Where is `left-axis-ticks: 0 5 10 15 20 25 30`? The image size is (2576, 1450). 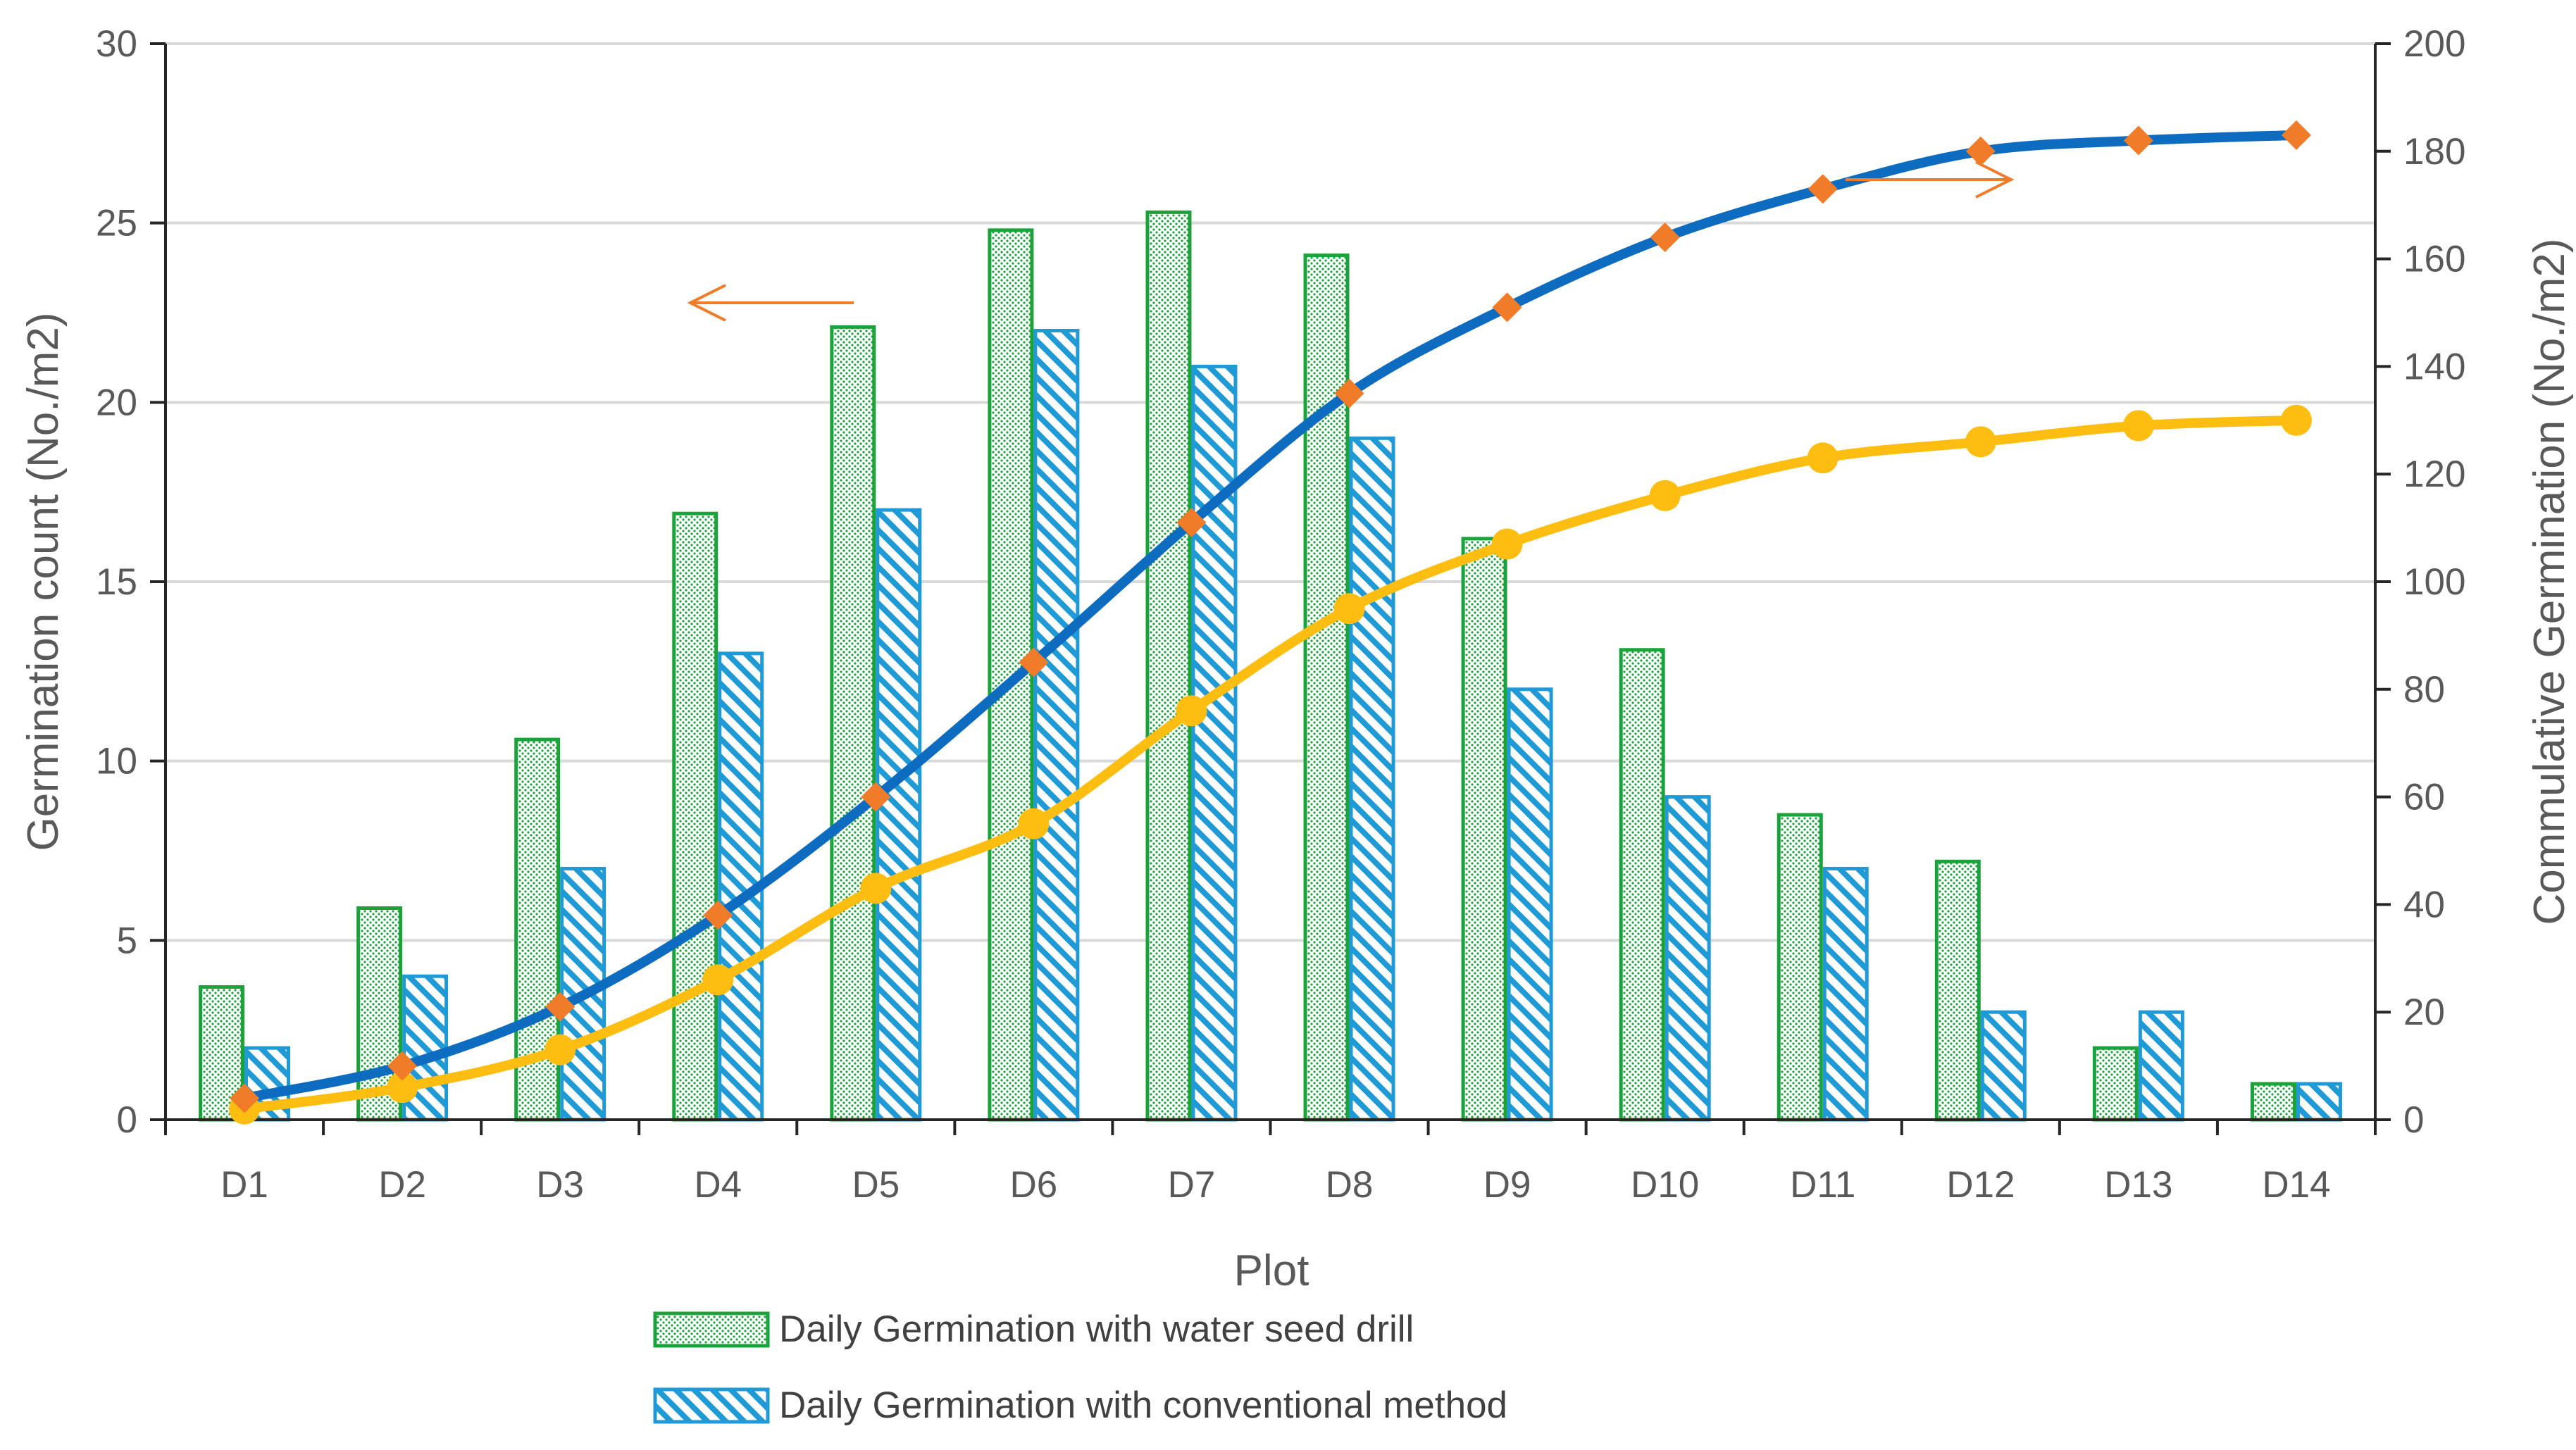
left-axis-ticks: 0 5 10 15 20 25 30 is located at coordinates (131, 582).